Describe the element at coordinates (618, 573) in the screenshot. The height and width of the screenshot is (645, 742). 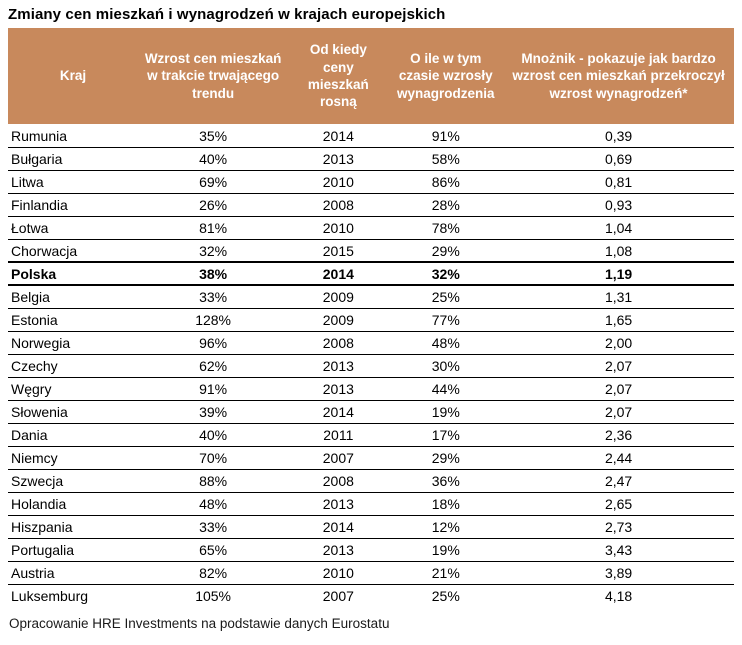
I see `cell-mnoznik: 3,89` at that location.